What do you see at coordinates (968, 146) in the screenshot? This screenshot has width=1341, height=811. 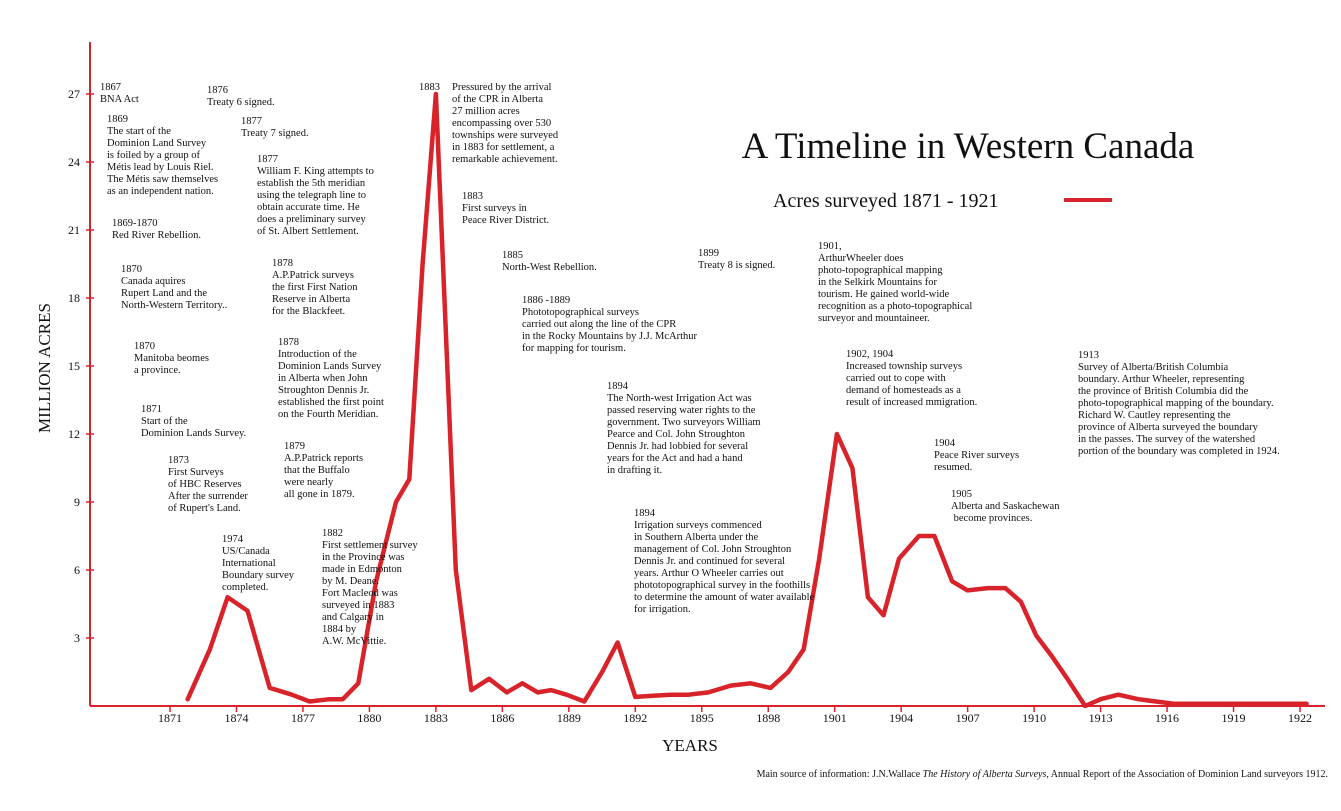 I see `chart-title: A Timeline in Western Canada` at bounding box center [968, 146].